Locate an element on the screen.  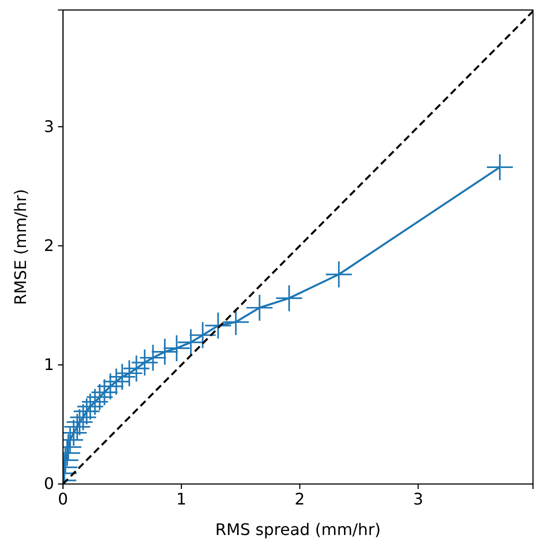
y-tick-label: 1 is located at coordinates (49, 364).